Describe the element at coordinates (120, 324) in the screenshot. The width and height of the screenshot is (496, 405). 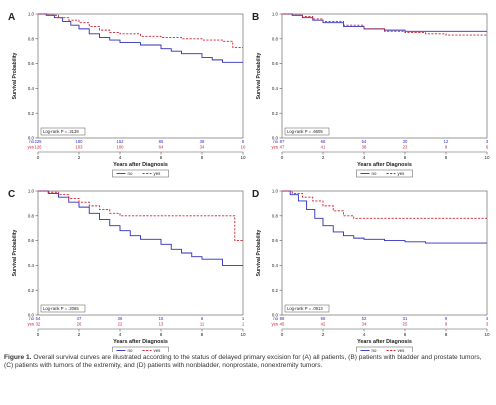
I see `risk-count: 22` at that location.